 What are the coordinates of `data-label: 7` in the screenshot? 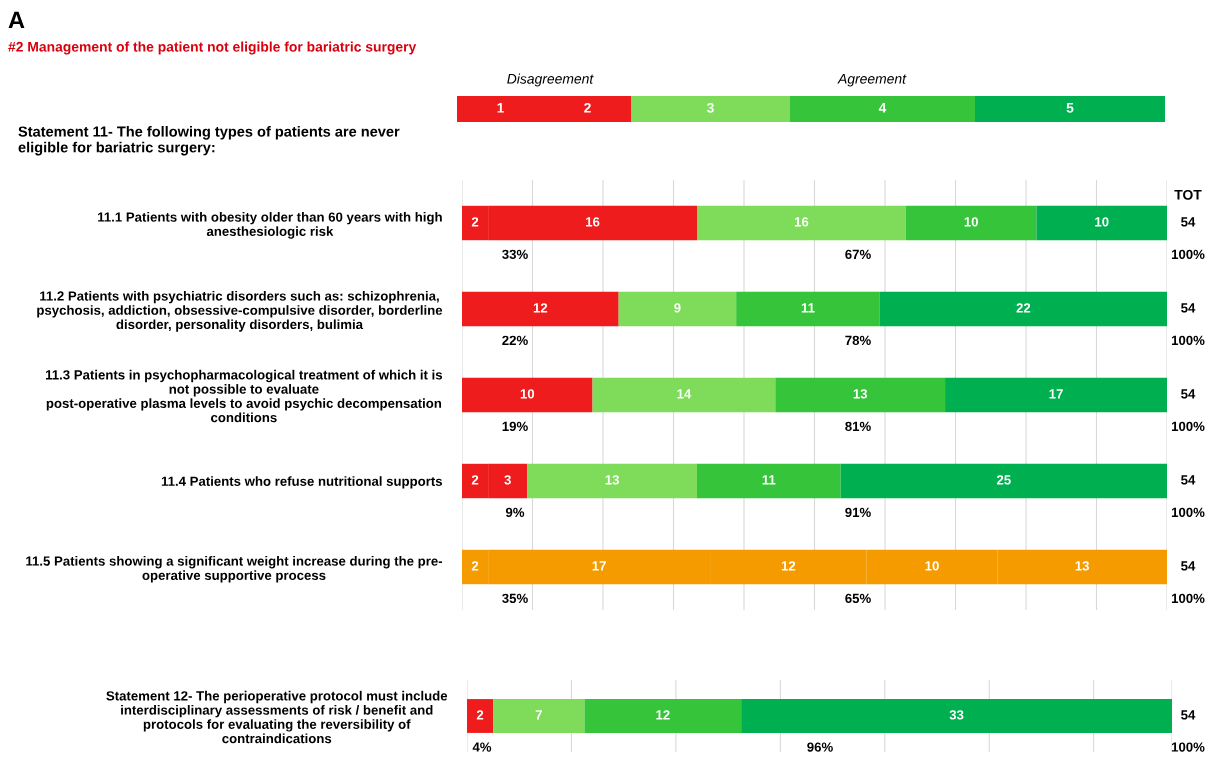 It's located at (538, 715).